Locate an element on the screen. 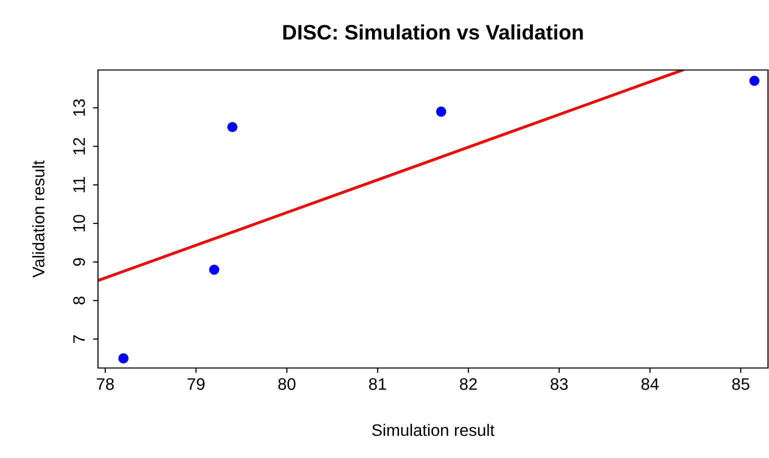  y-tick-label: 7 is located at coordinates (79, 339).